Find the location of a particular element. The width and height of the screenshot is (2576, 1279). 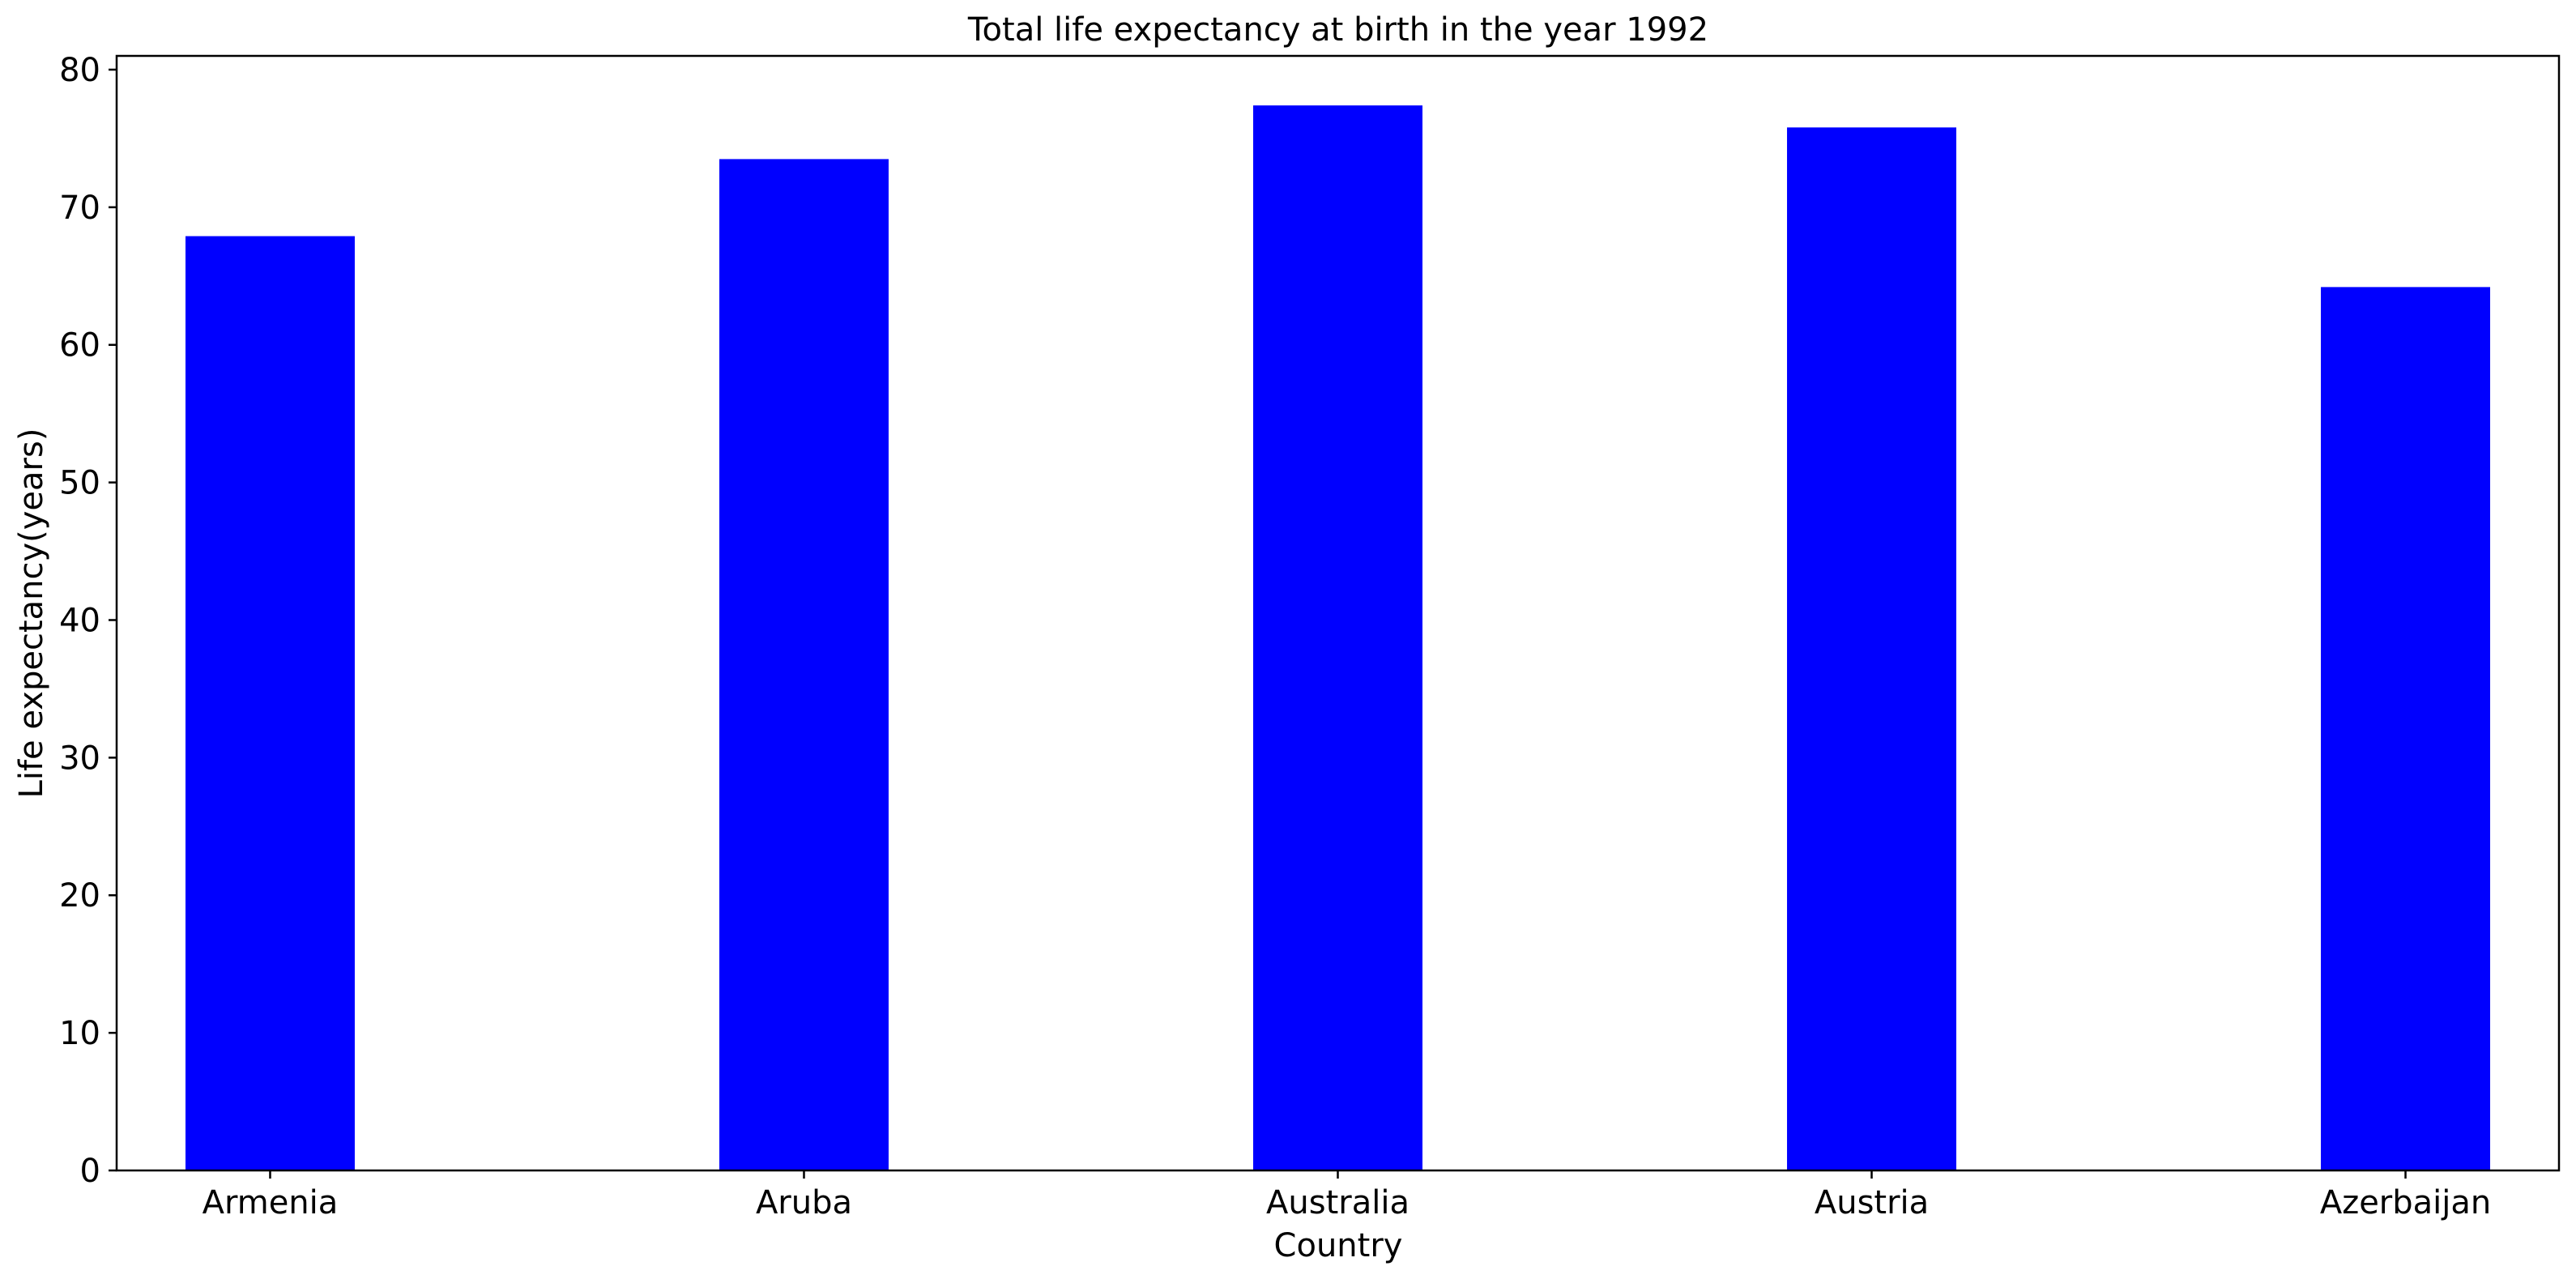

bar-azerbaijan is located at coordinates (2406, 728).